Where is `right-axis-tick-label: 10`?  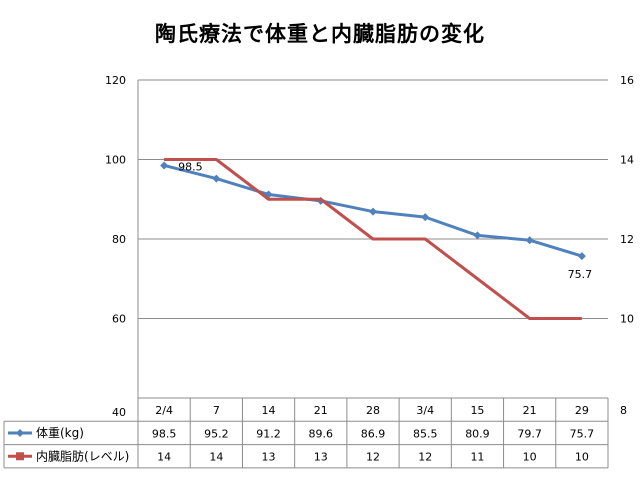 right-axis-tick-label: 10 is located at coordinates (627, 319).